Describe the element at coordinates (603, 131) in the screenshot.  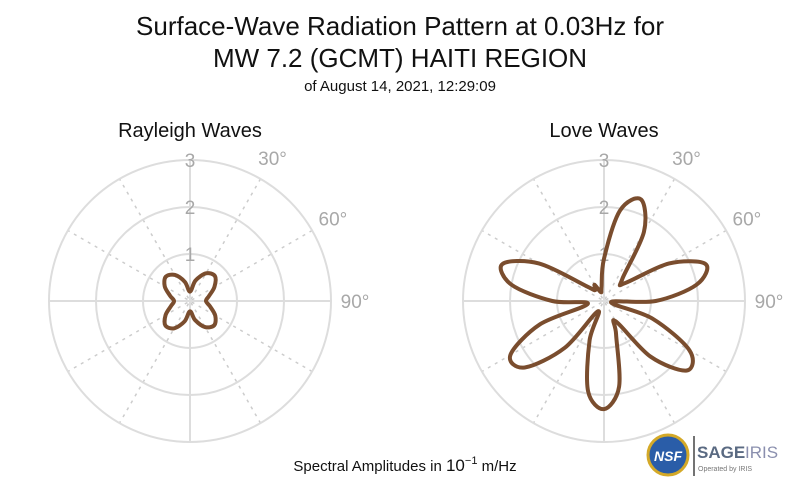
I see `love-title: Love Waves` at that location.